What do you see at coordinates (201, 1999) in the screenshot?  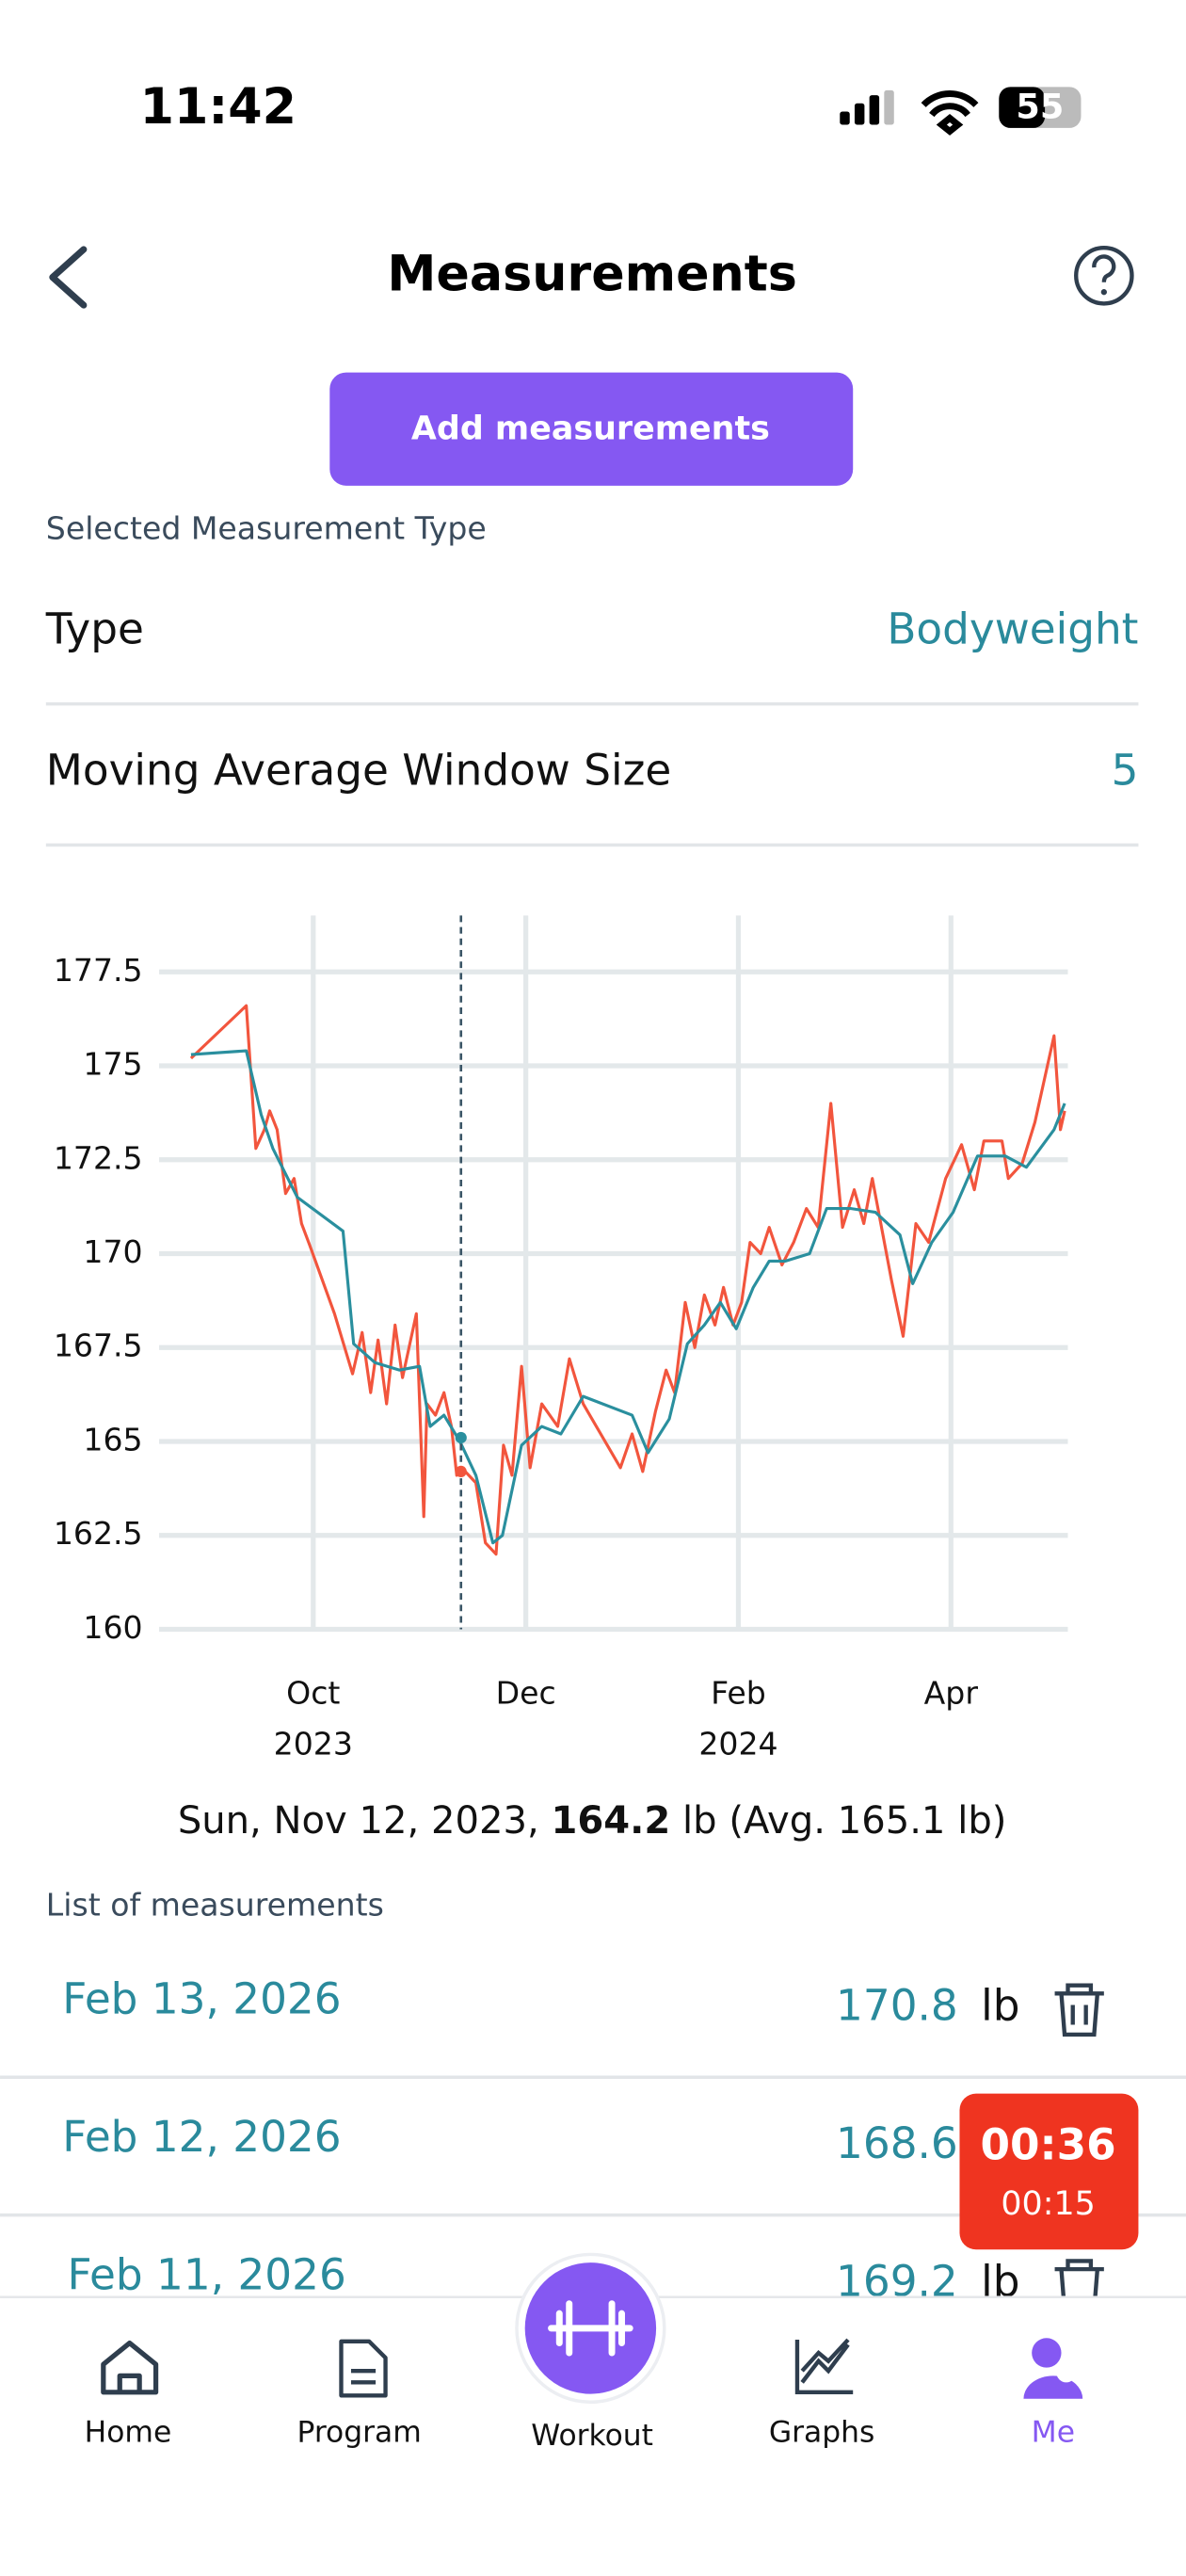 I see `item-date: Feb 13, 2026` at bounding box center [201, 1999].